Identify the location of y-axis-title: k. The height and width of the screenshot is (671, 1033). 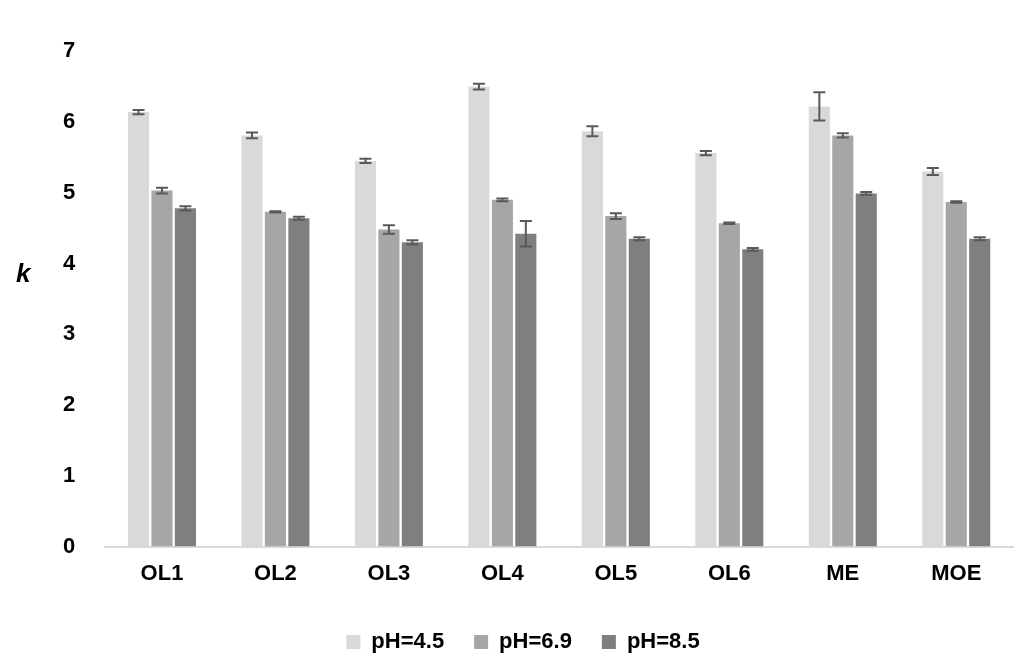
(23, 273).